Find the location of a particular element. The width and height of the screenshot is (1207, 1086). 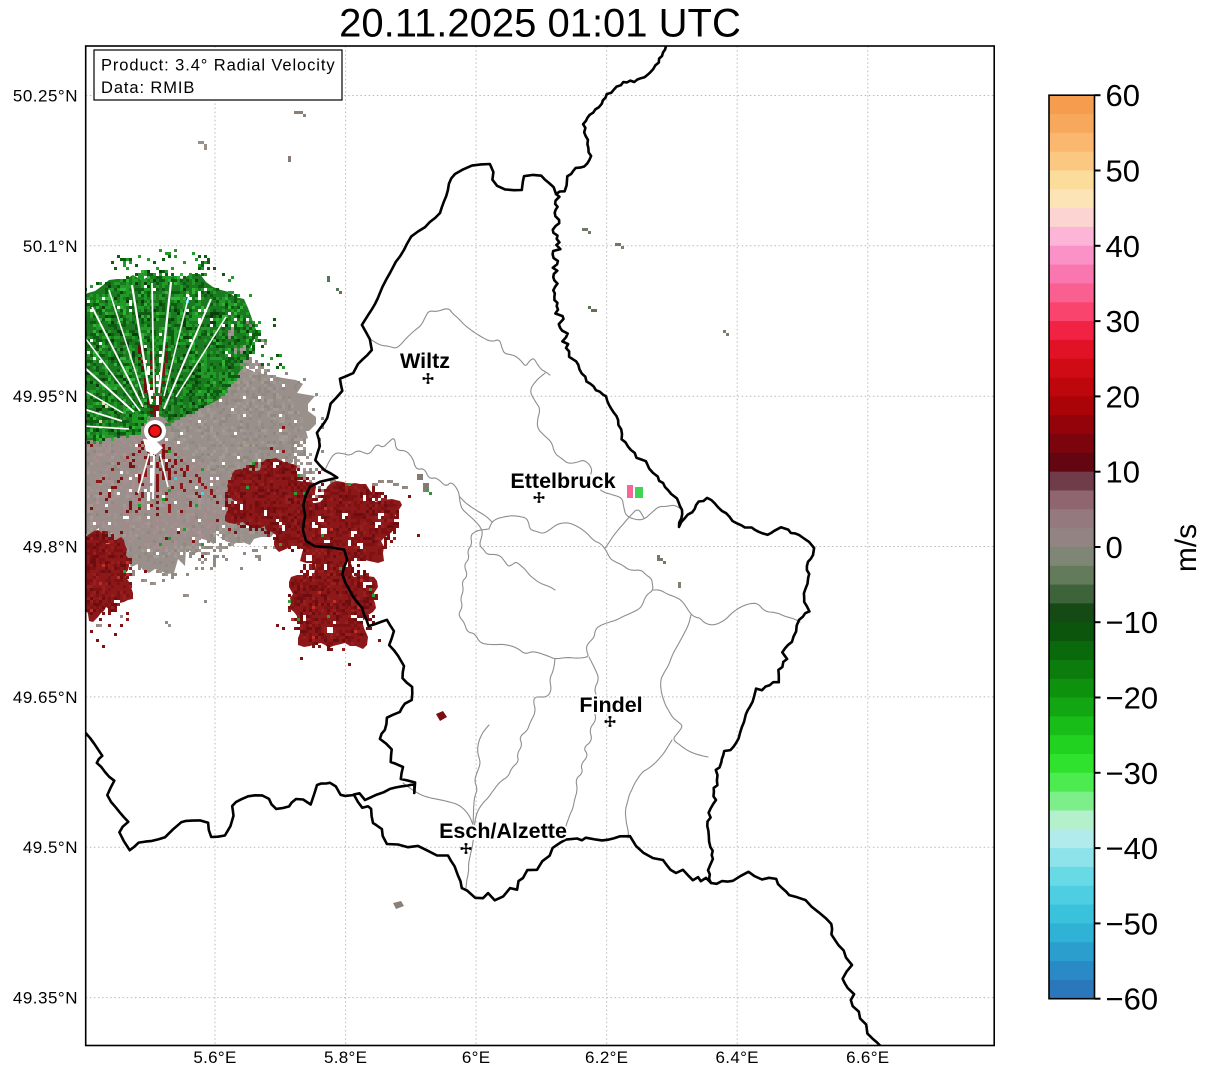

svg-text: m/s is located at coordinates (1186, 548).